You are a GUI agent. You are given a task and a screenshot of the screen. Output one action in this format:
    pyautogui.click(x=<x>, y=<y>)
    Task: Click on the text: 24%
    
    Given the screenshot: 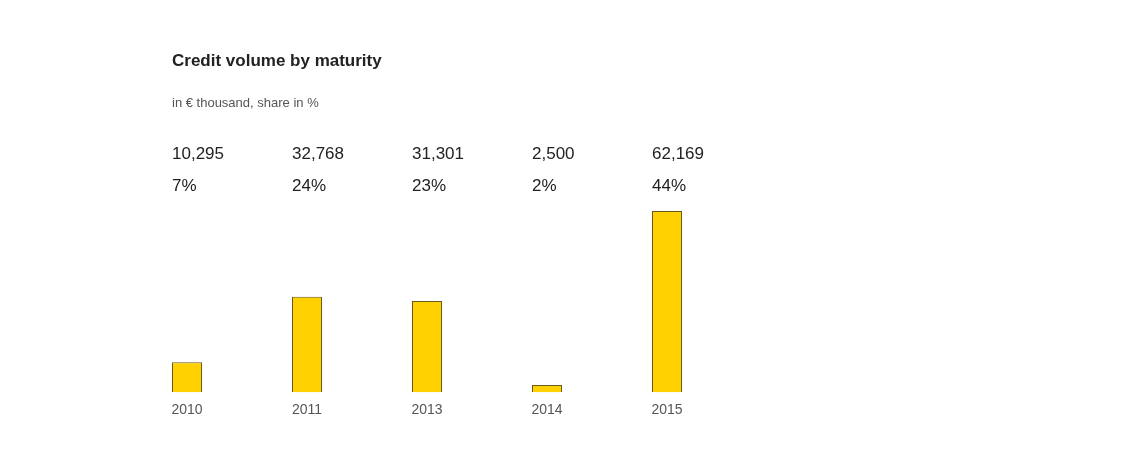 What is the action you would take?
    pyautogui.click(x=309, y=185)
    